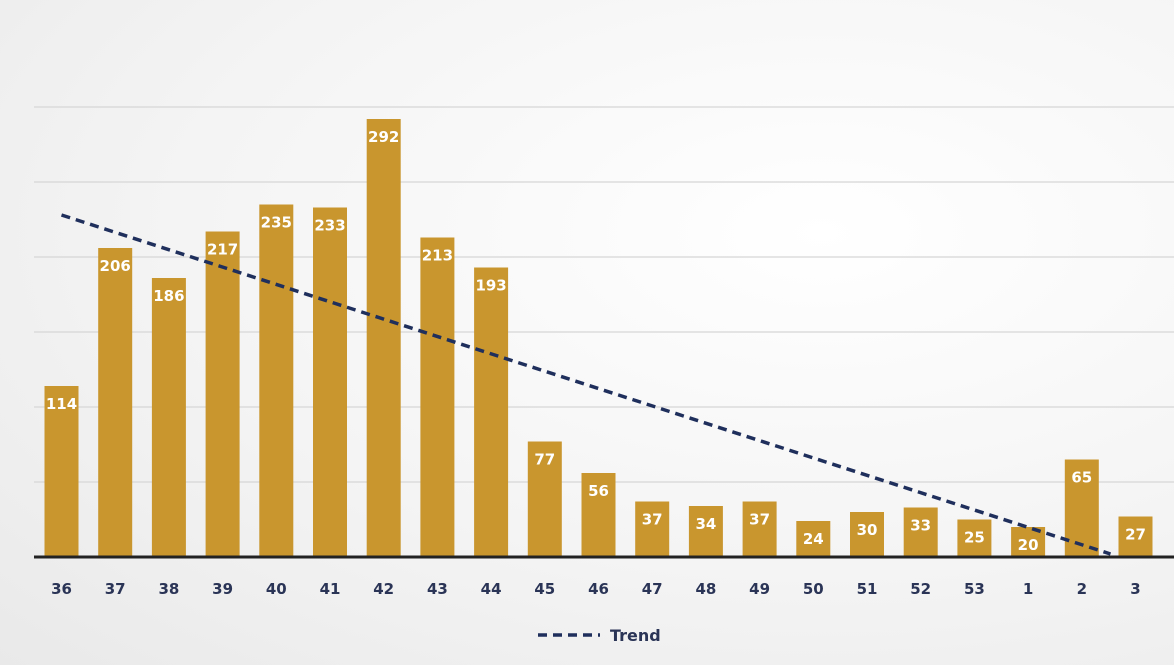 The height and width of the screenshot is (665, 1174). What do you see at coordinates (276, 223) in the screenshot?
I see `bar-value-label: 235` at bounding box center [276, 223].